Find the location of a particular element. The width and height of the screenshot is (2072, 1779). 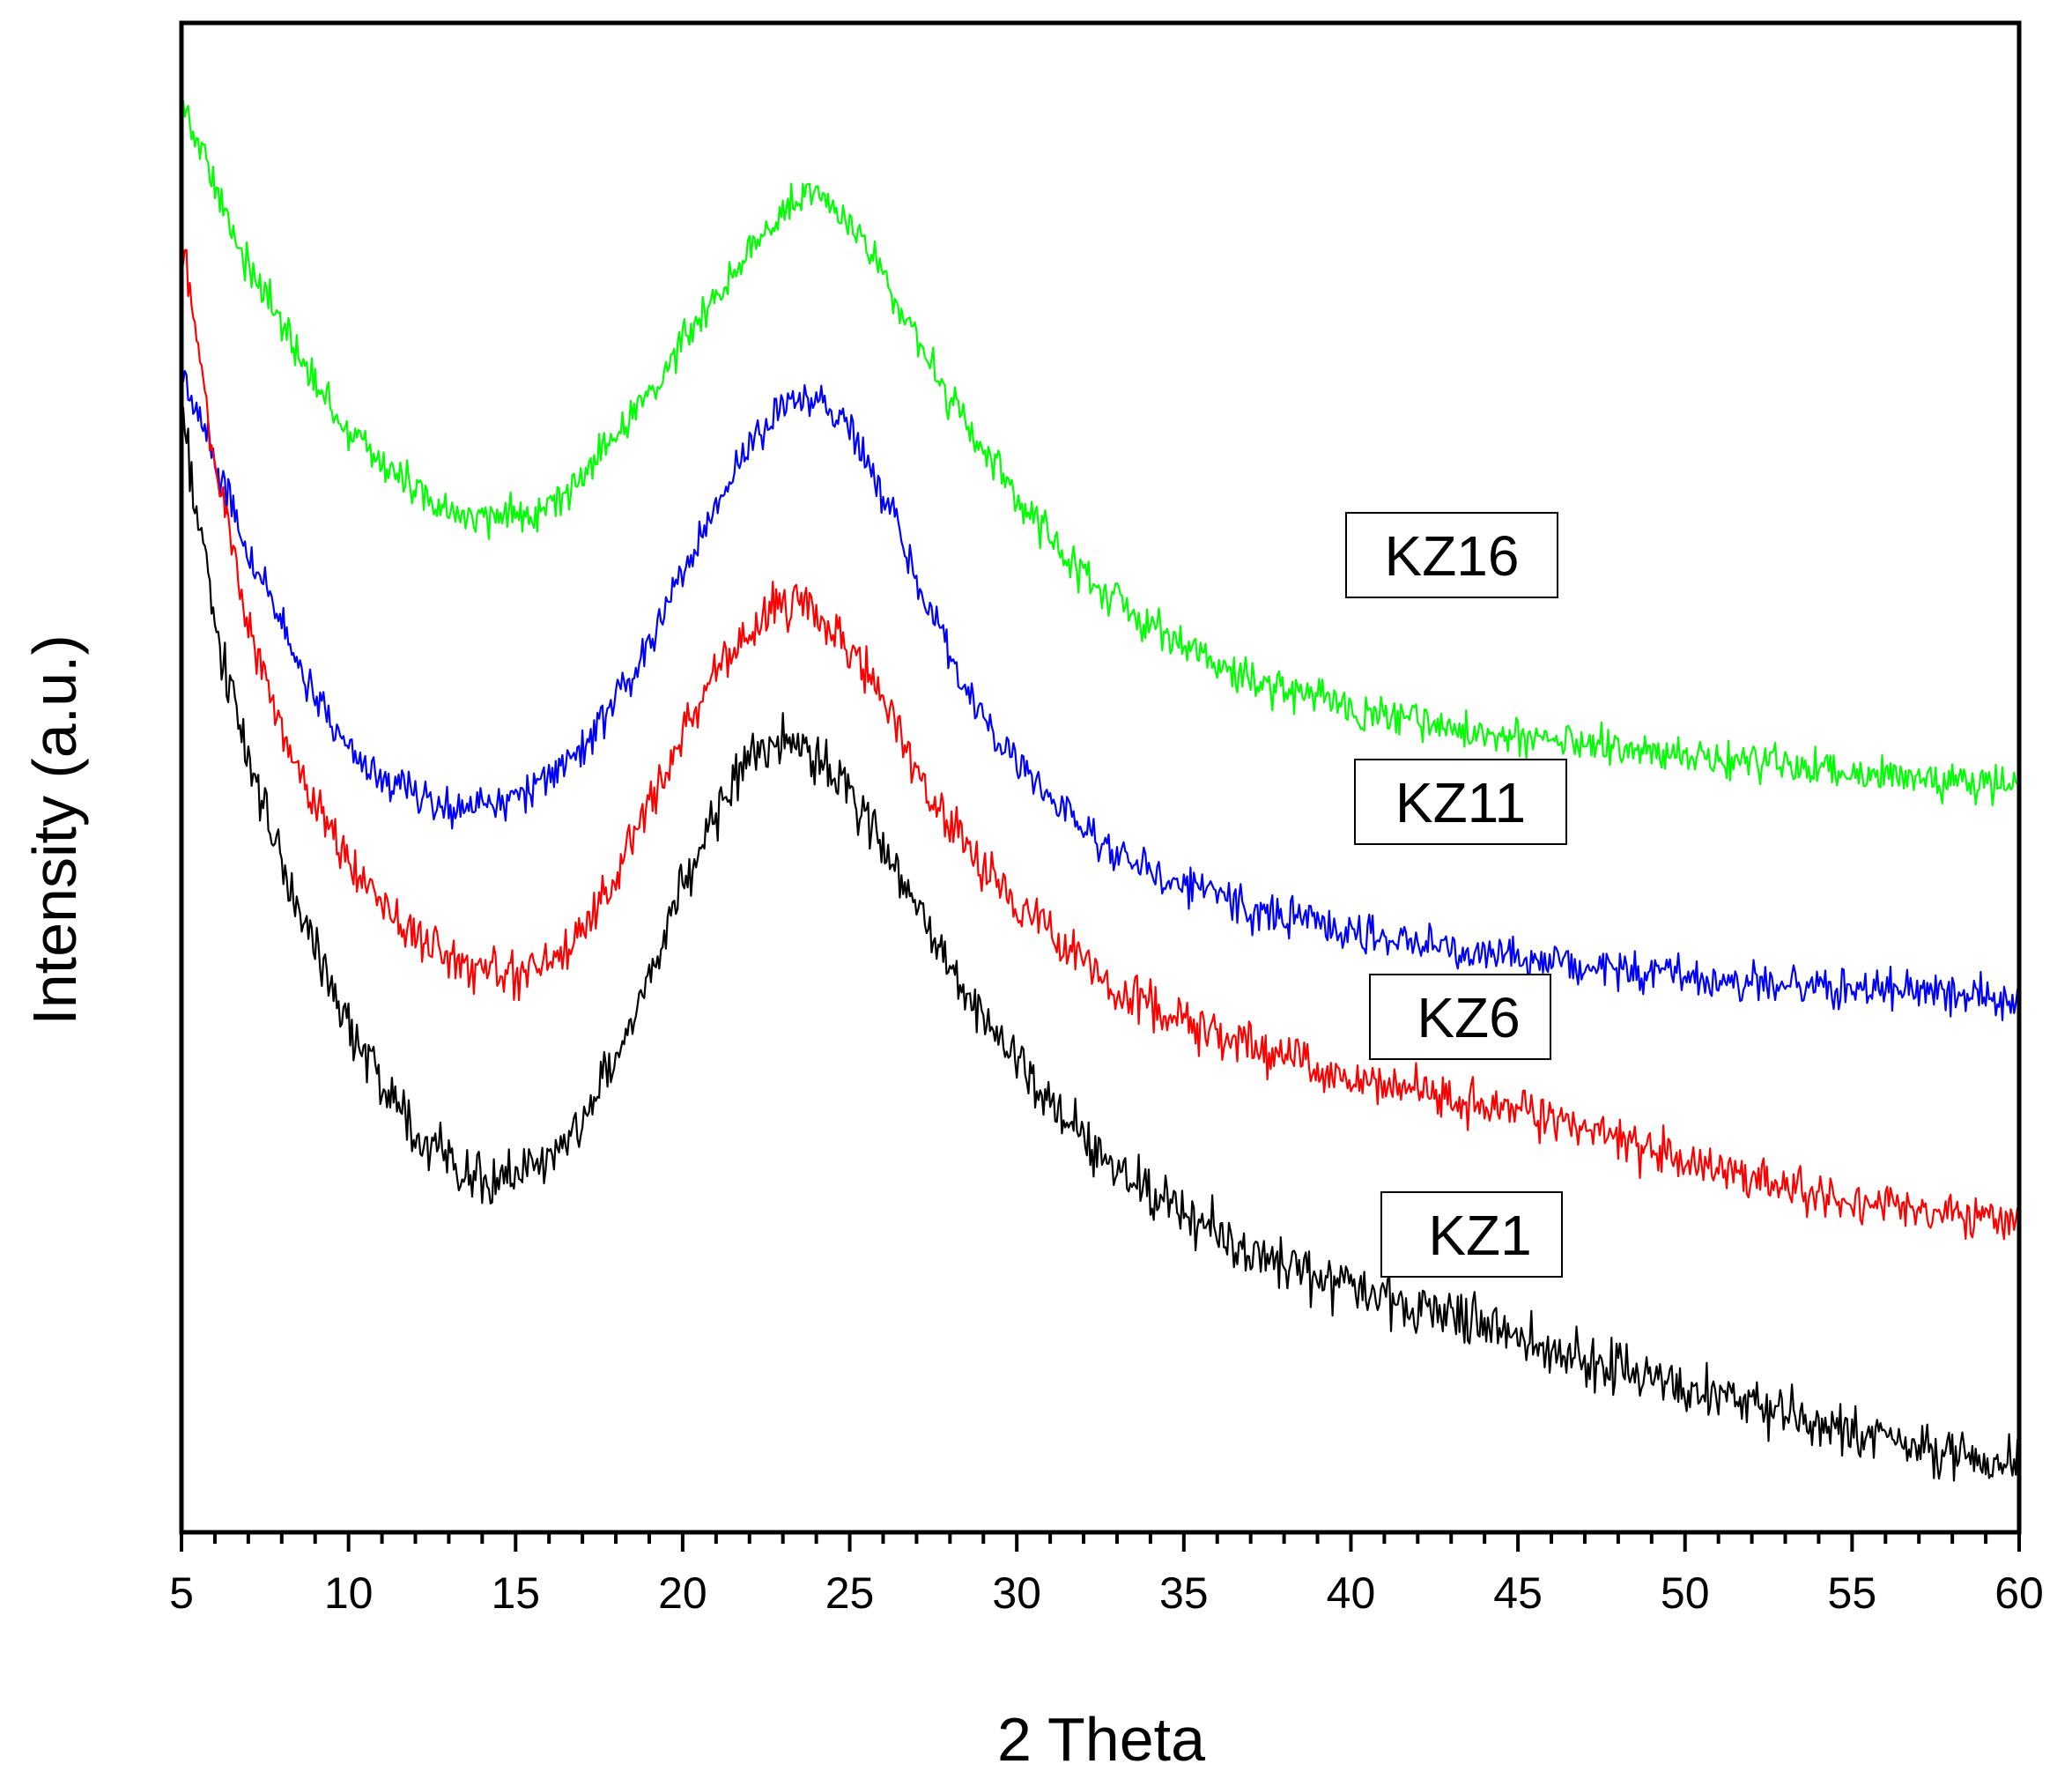

x-tick-label: 5 is located at coordinates (181, 1593).